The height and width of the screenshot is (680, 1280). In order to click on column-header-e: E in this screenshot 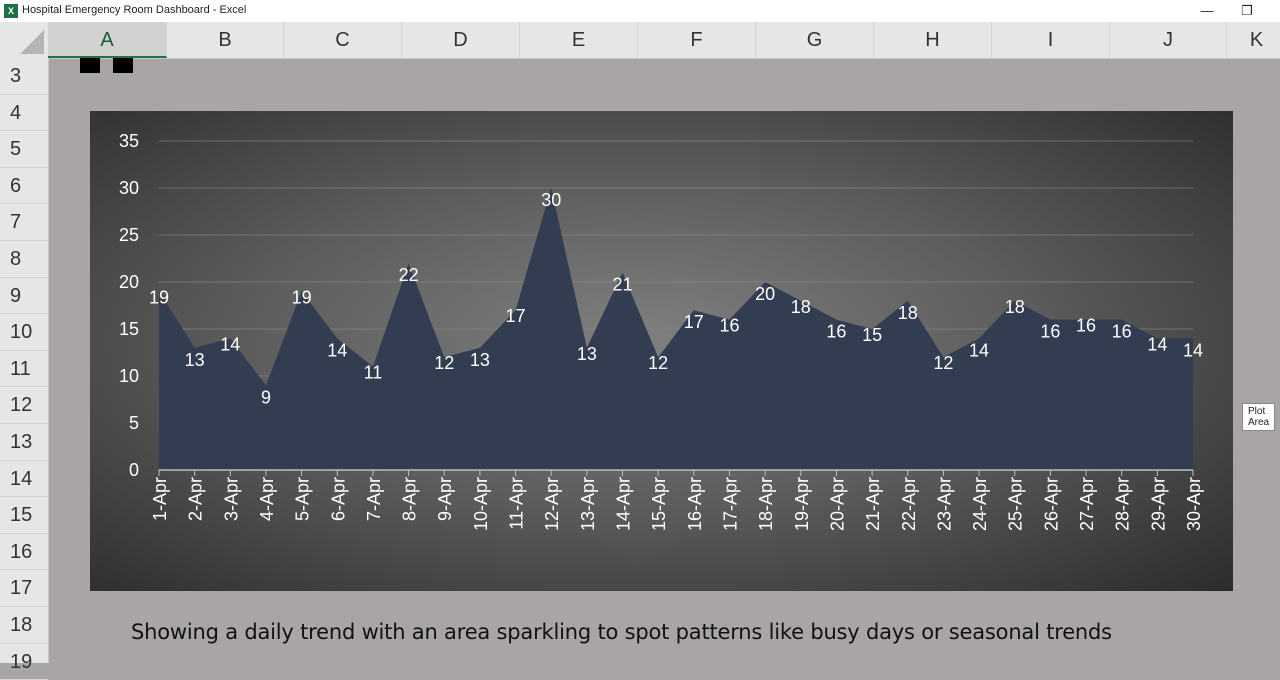, I will do `click(579, 40)`.